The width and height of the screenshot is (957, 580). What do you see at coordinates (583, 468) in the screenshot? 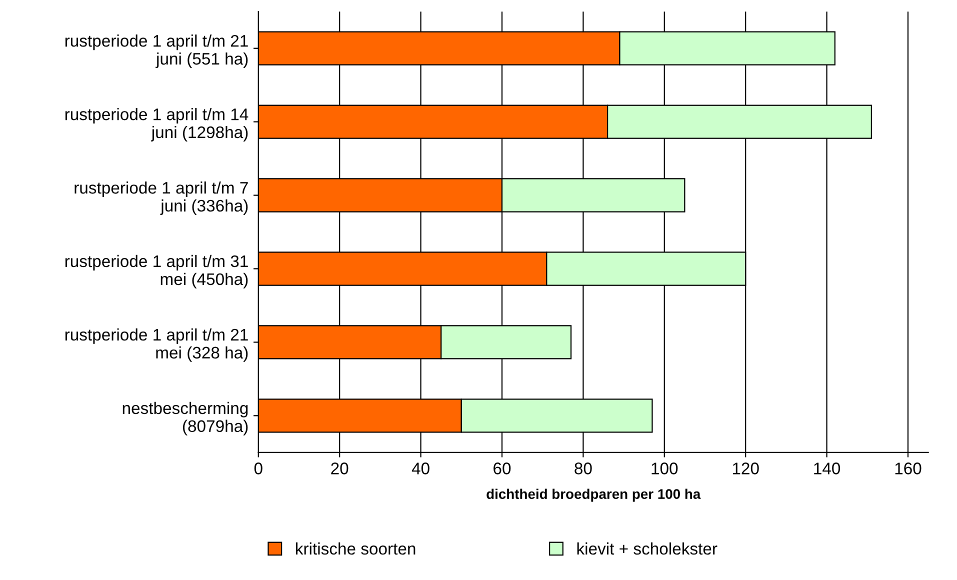
I see `x-tick-label: 80` at bounding box center [583, 468].